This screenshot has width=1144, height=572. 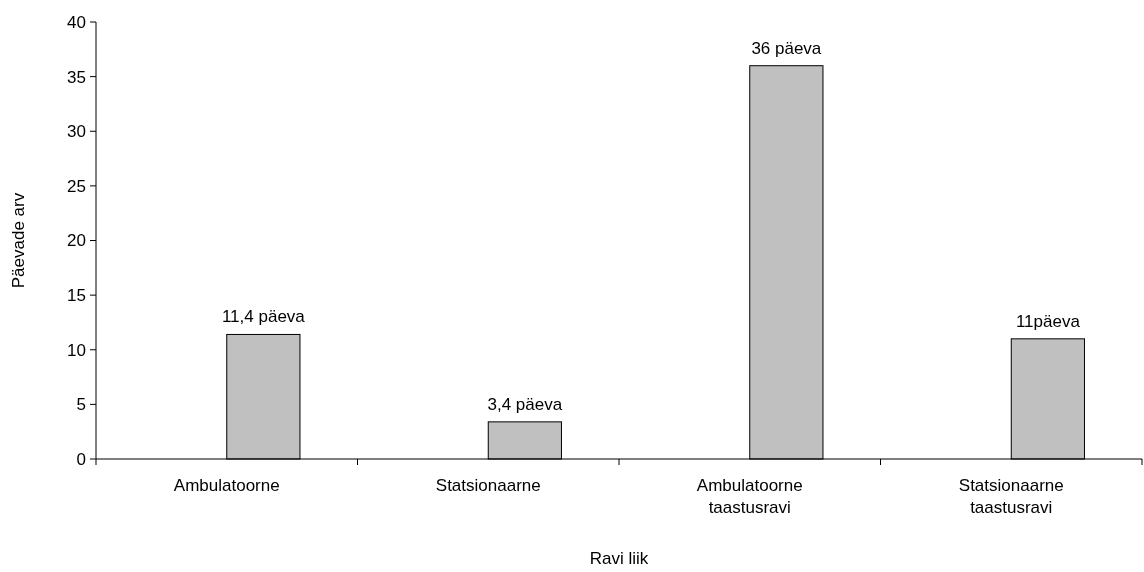 I want to click on x-tick-label: Ambulatoorne, so click(x=226, y=485).